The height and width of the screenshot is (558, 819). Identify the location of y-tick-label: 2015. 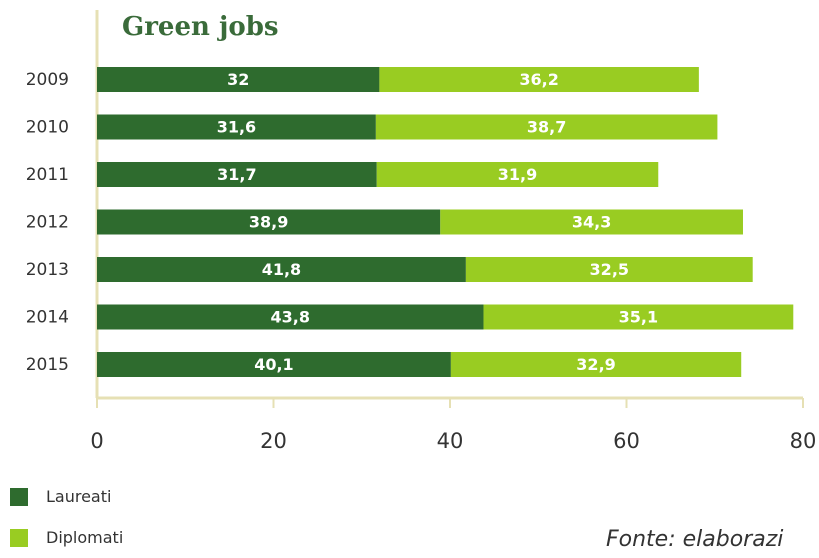
(47, 365).